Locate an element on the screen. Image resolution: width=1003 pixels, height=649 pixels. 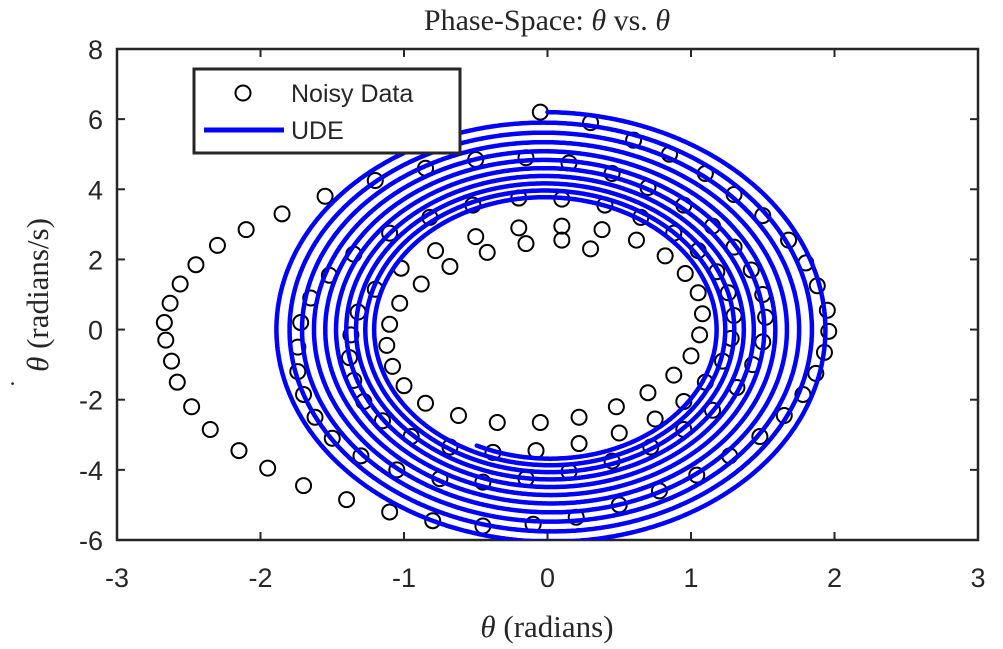
title-var1: θ is located at coordinates (598, 20).